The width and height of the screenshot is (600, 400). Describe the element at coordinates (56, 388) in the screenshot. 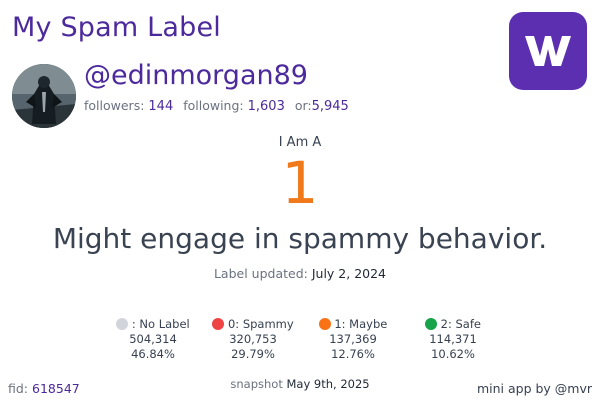

I see `fid-value: 618547` at that location.